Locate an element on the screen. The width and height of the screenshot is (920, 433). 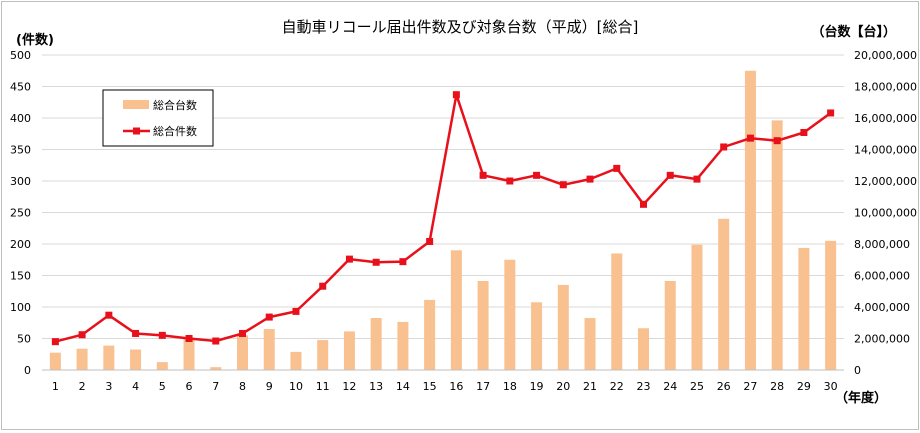
x-tick-label-18: 18 is located at coordinates (510, 386).